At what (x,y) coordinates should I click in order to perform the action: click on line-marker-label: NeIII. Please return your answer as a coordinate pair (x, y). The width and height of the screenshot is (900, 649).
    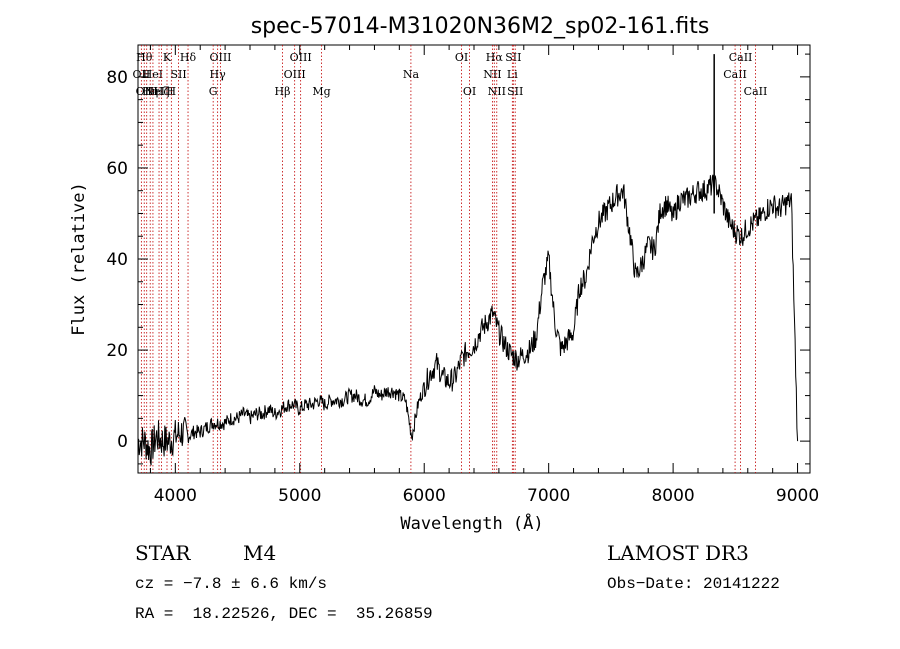
    Looking at the image, I should click on (158, 91).